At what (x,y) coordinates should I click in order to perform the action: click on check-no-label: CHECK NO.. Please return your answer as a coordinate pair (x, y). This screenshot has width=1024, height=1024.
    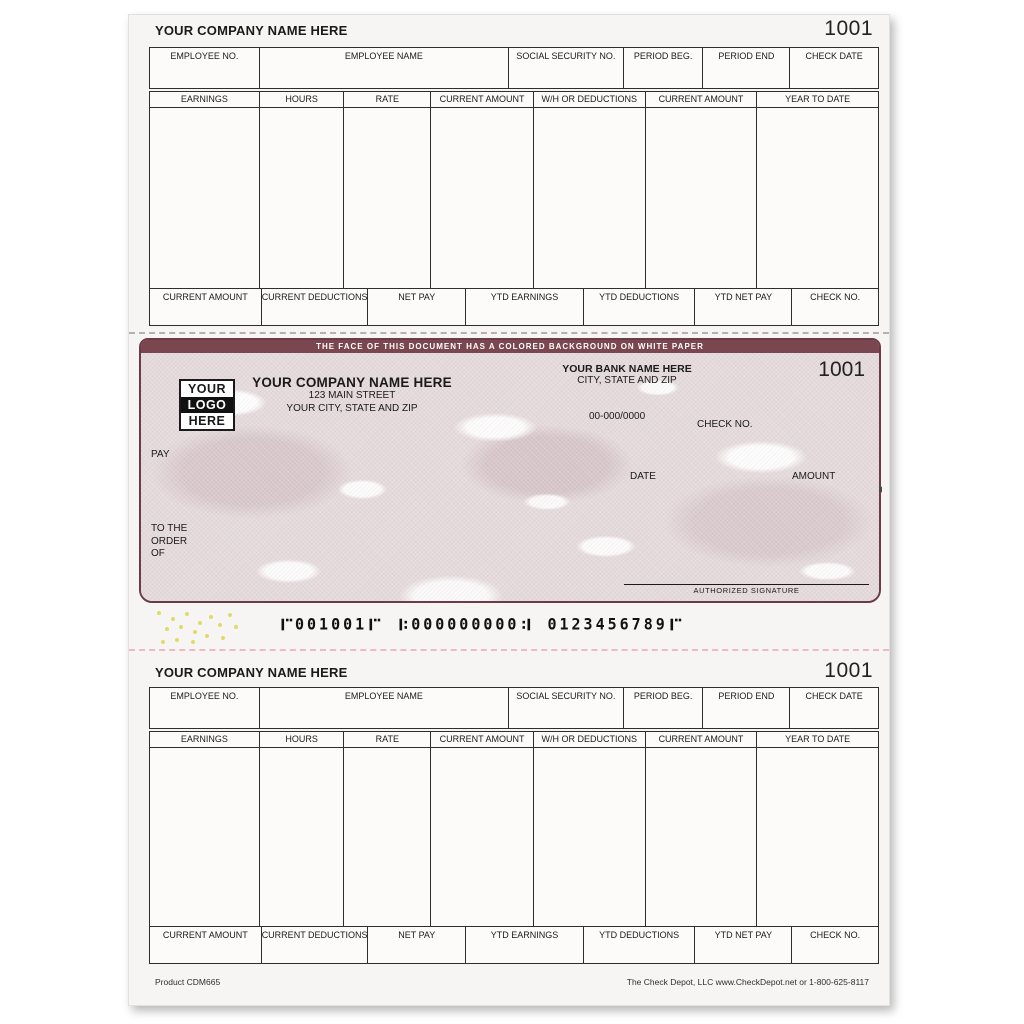
    Looking at the image, I should click on (725, 424).